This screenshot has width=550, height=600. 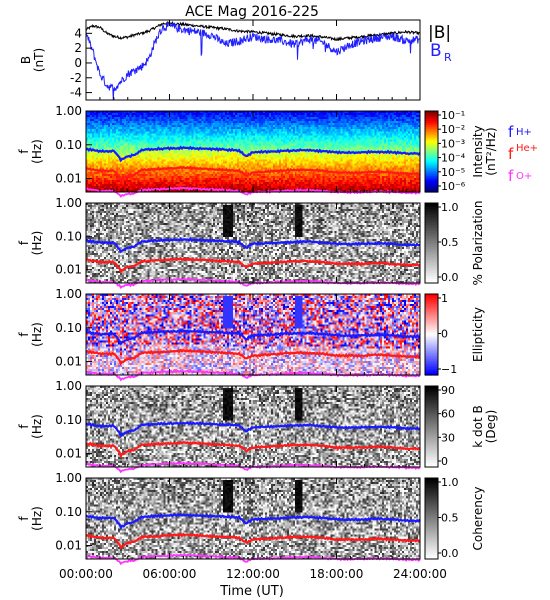 I want to click on polarization-panel-colorbar-label-group: % Polarization, so click(x=478, y=243).